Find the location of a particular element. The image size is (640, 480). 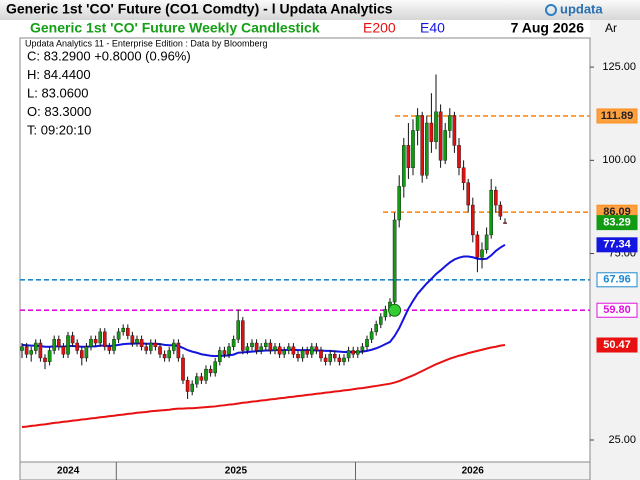

y-tick-label: 100.00 is located at coordinates (619, 160).